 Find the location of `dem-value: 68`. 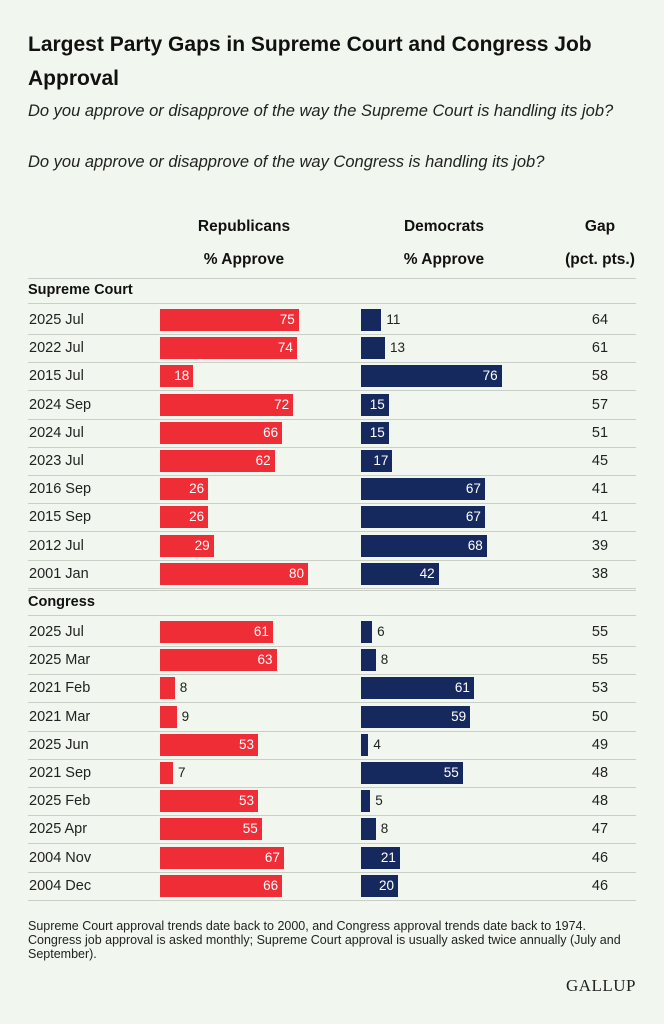

dem-value: 68 is located at coordinates (475, 545).